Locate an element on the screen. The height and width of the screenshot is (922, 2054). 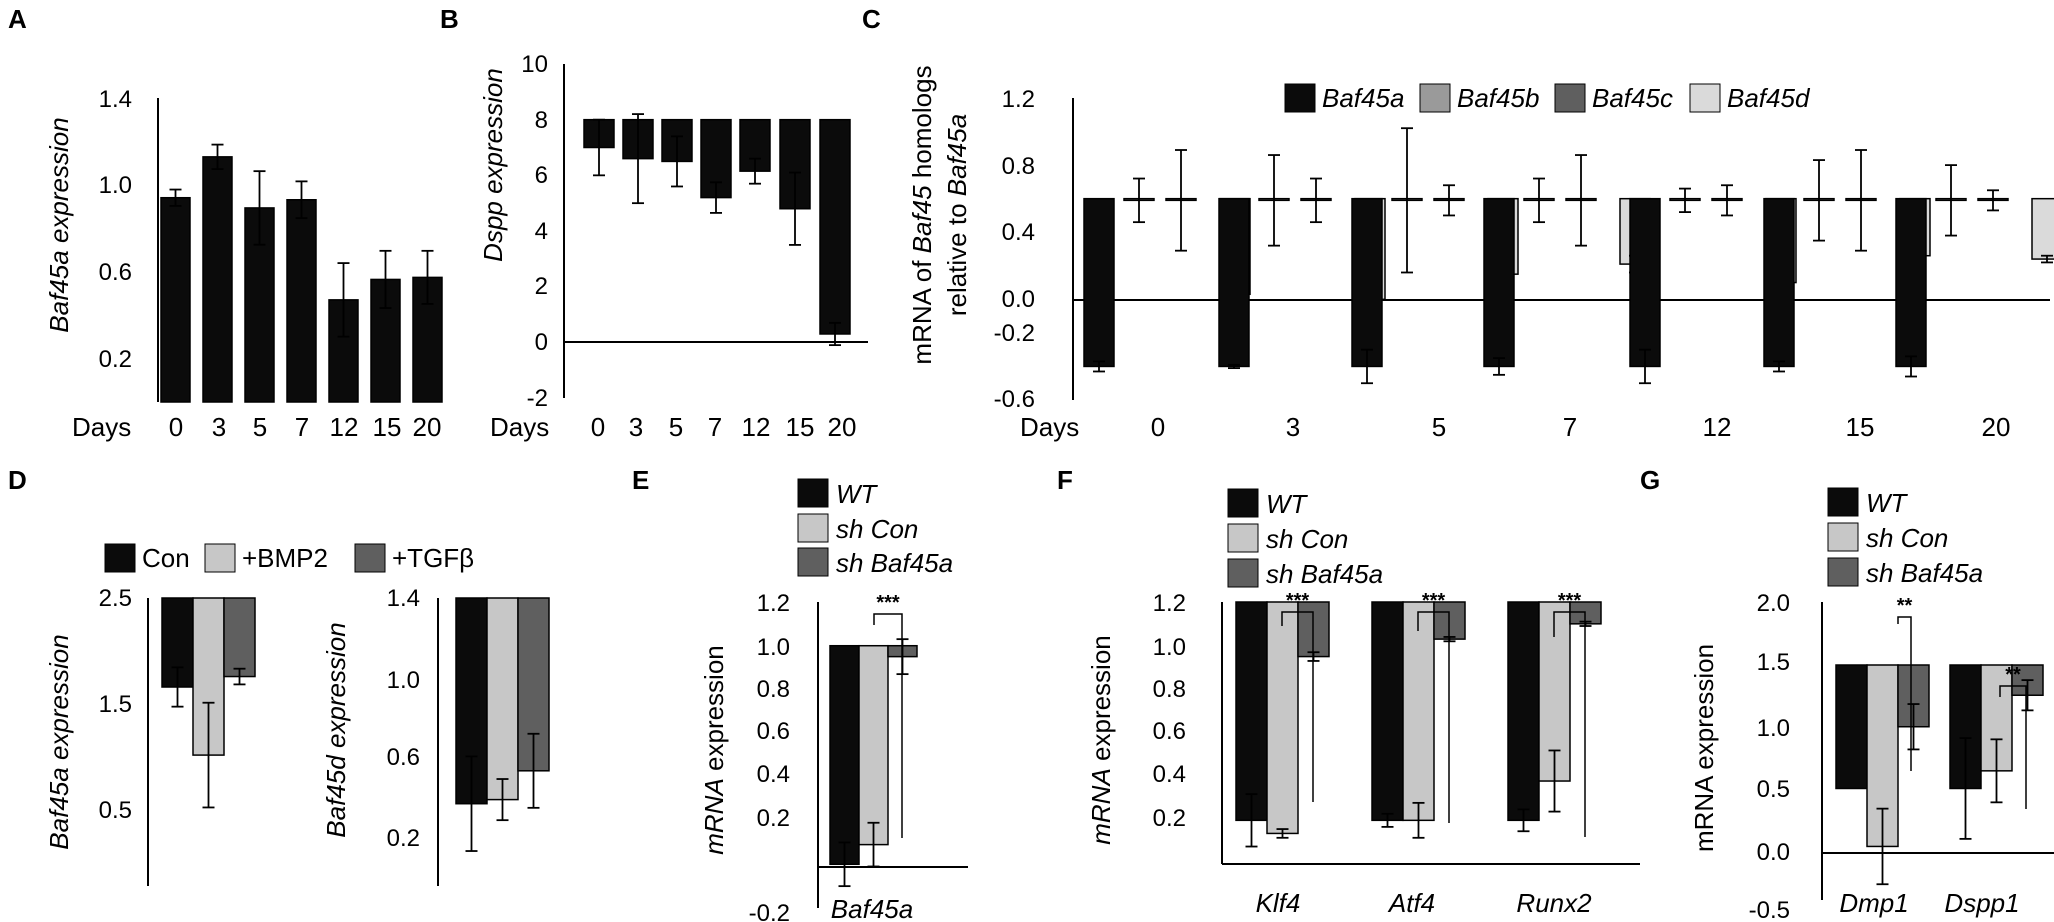
panel-c-xlabel: Days is located at coordinates (1049, 427).